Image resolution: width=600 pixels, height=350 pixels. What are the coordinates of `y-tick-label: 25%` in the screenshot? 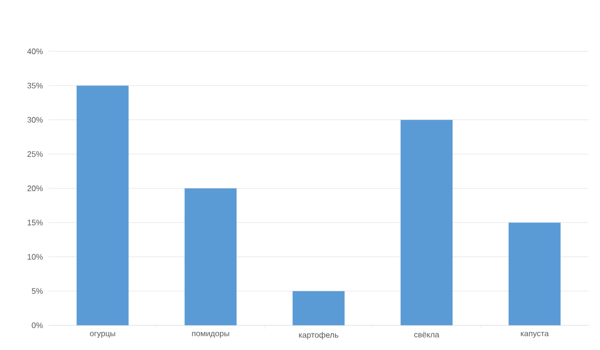 It's located at (35, 154).